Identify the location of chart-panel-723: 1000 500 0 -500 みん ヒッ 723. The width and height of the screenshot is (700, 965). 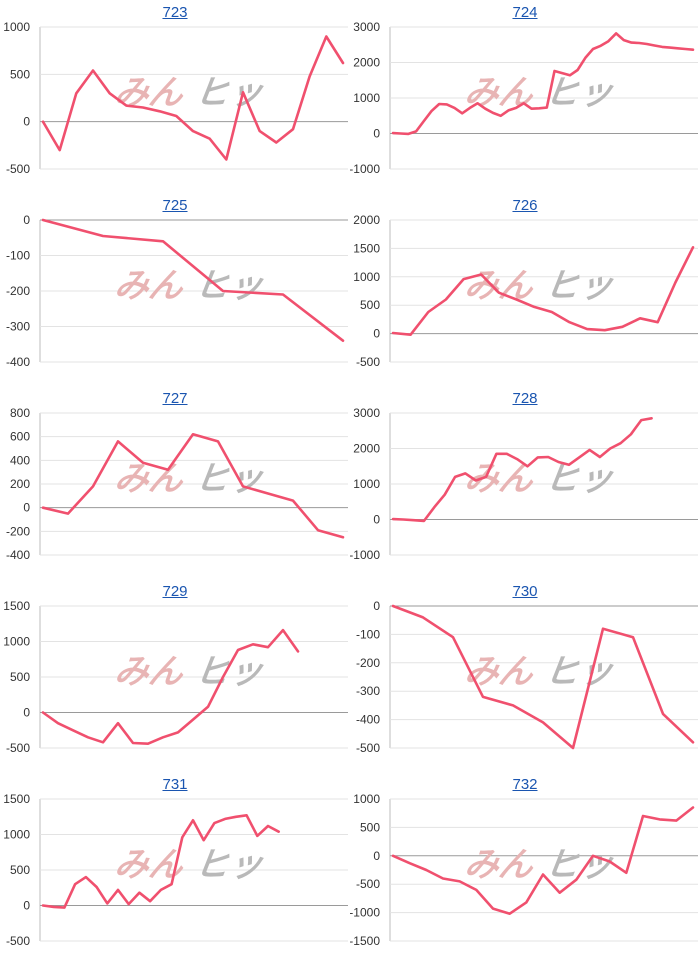
(175, 96).